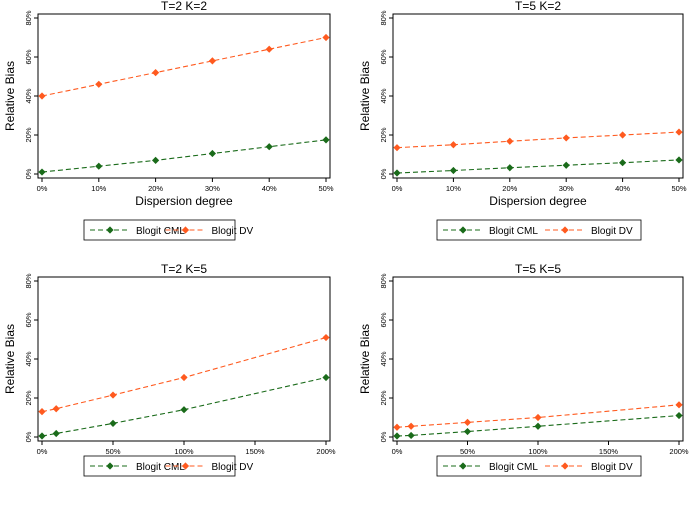  I want to click on y-tick-label: 20%, so click(383, 134).